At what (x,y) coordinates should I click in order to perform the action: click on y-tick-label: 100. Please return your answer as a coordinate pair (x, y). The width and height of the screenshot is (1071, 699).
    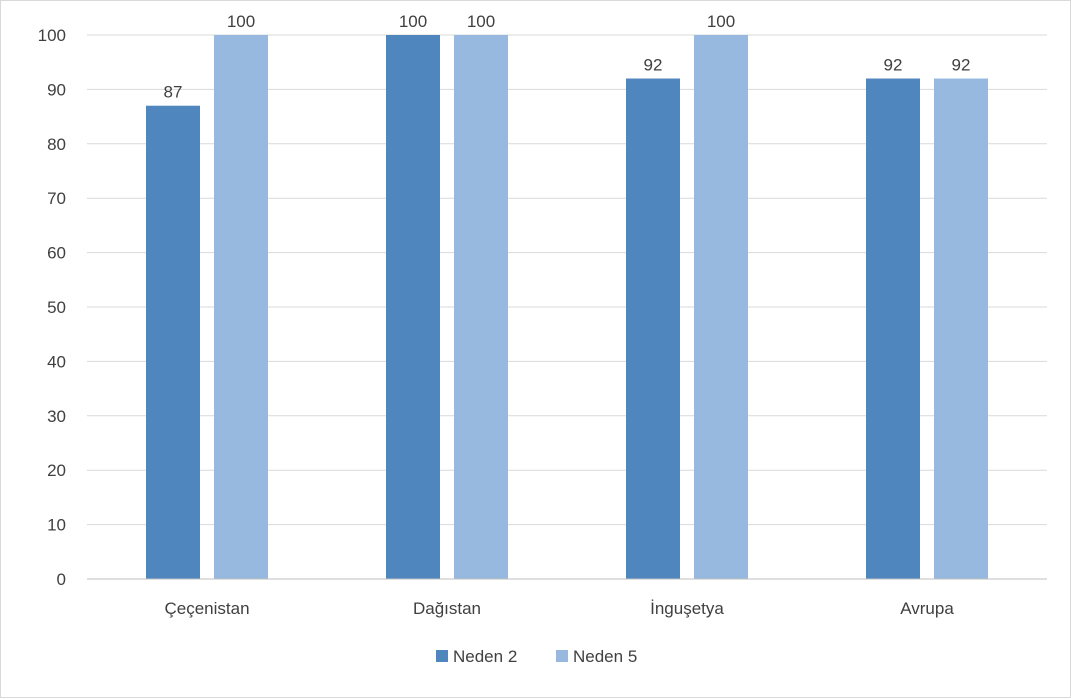
    Looking at the image, I should click on (52, 35).